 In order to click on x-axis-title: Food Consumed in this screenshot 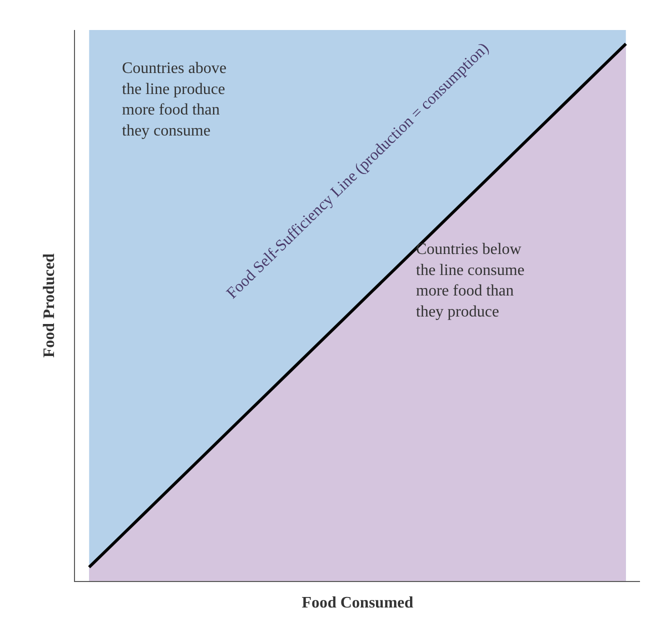, I will do `click(358, 603)`.